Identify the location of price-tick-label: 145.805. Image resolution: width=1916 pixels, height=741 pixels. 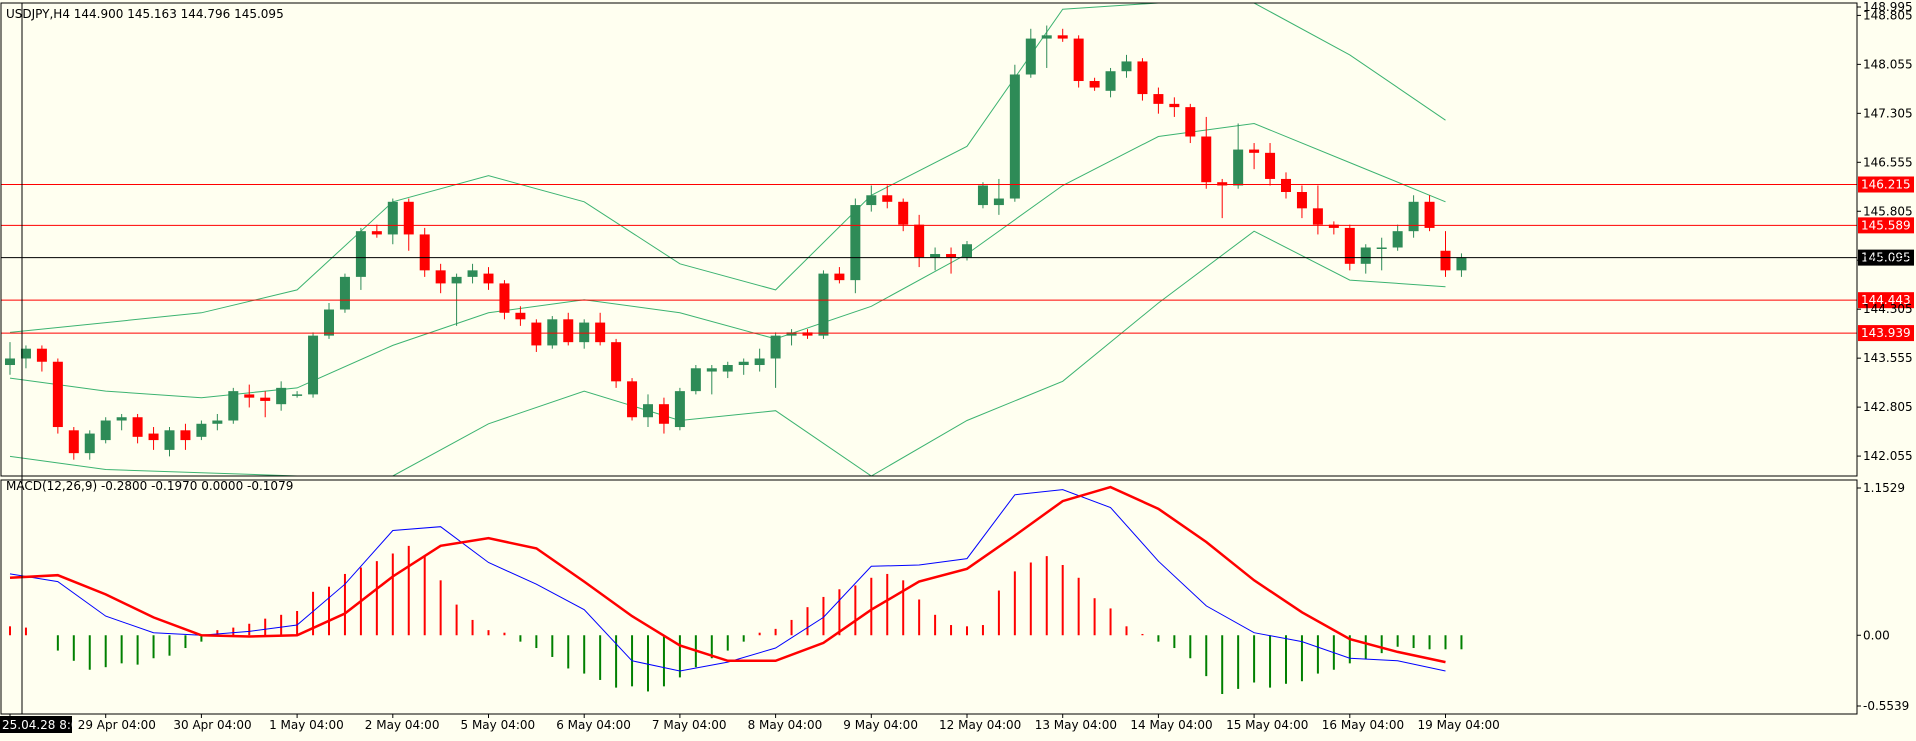
(1888, 211).